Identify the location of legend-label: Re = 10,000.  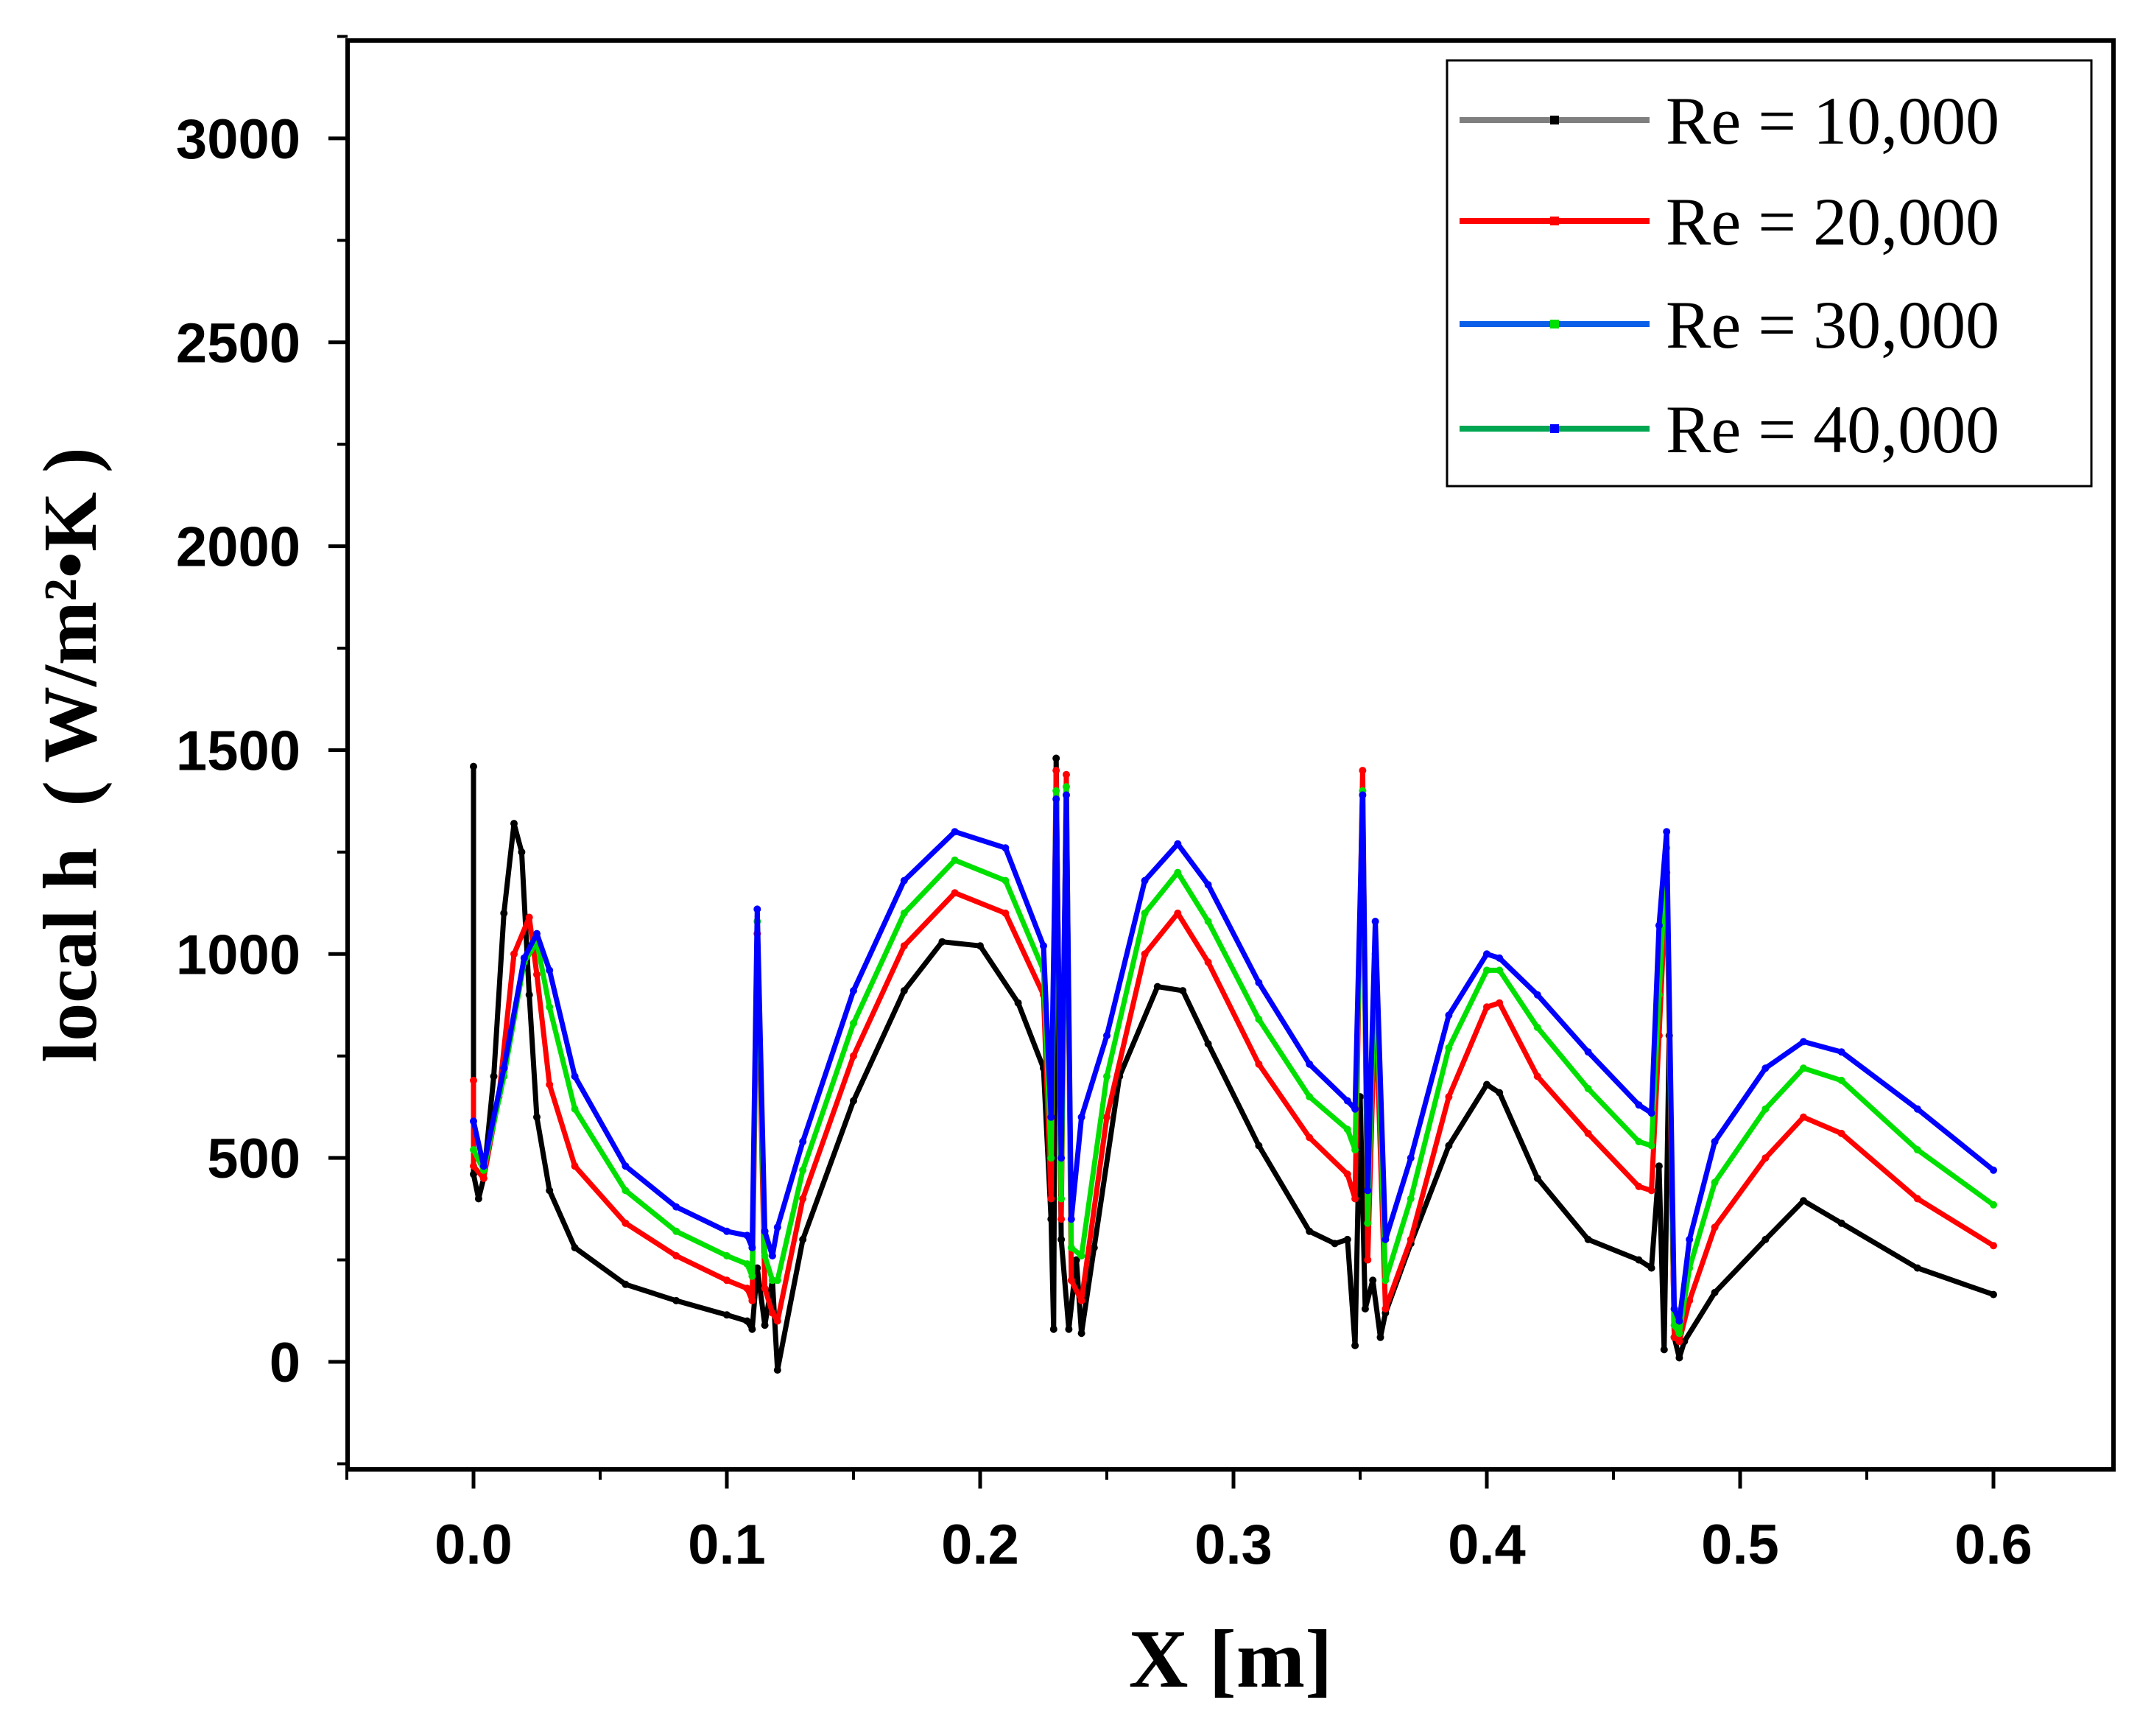
(1833, 120).